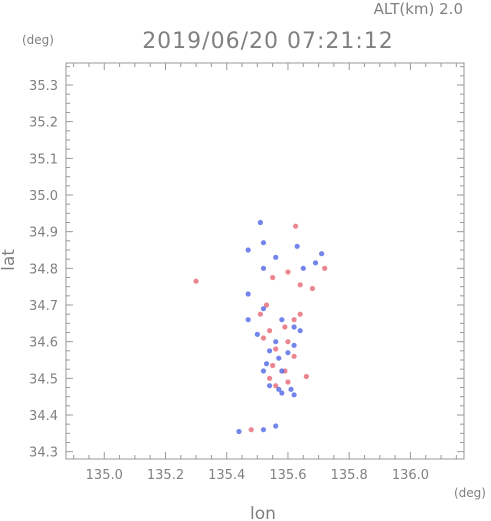  Describe the element at coordinates (349, 475) in the screenshot. I see `x-tick-label: 135.8` at that location.